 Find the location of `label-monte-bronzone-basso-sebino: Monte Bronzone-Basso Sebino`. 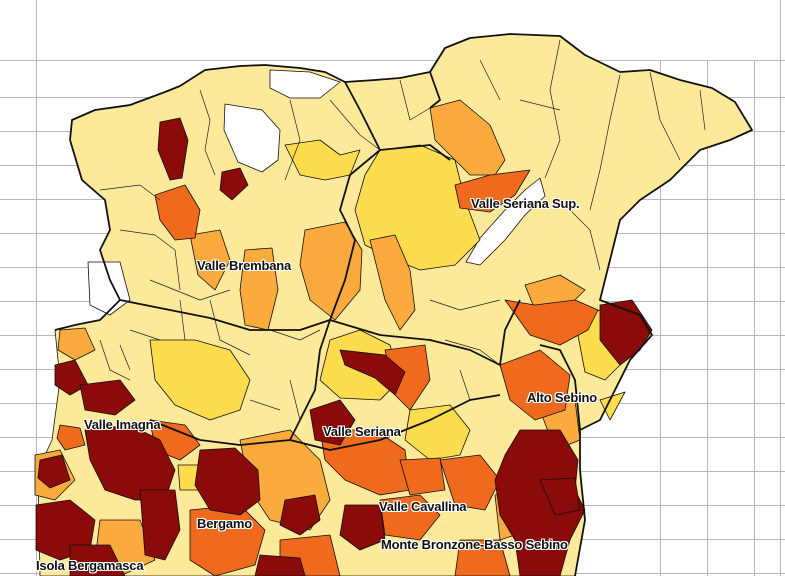

label-monte-bronzone-basso-sebino: Monte Bronzone-Basso Sebino is located at coordinates (474, 544).